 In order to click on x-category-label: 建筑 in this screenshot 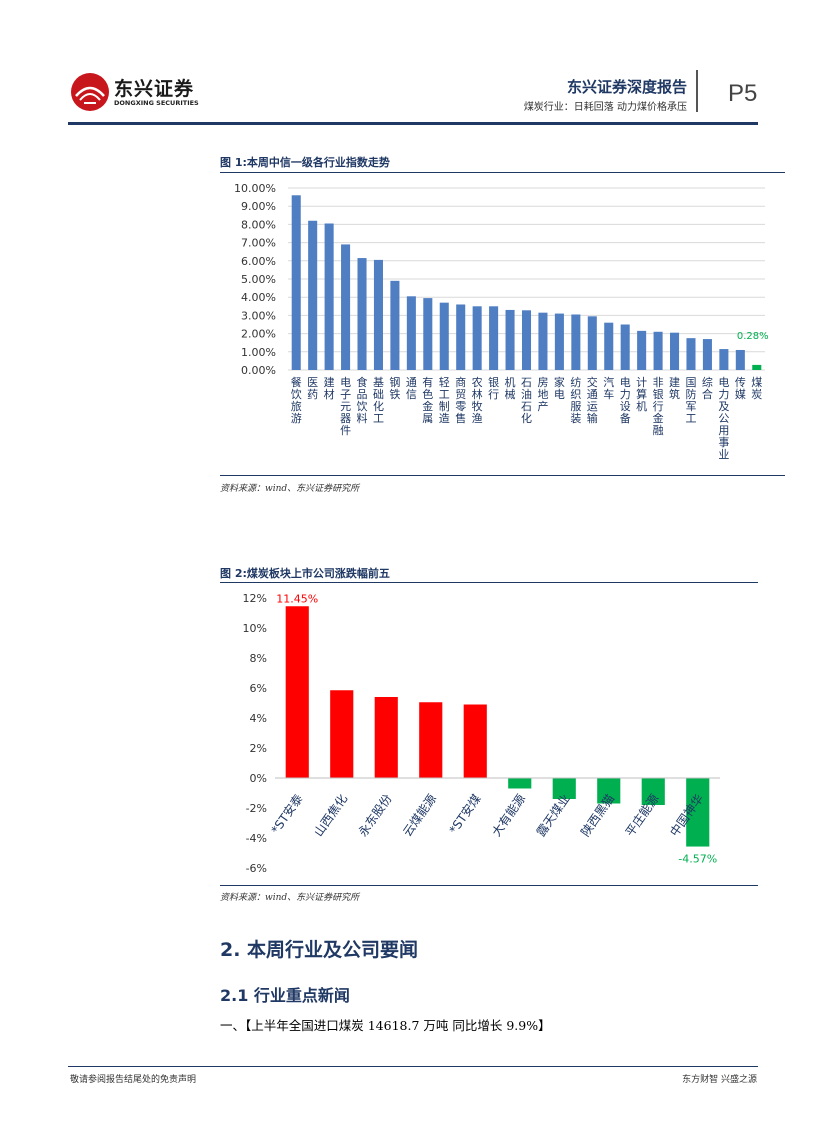, I will do `click(674, 388)`.